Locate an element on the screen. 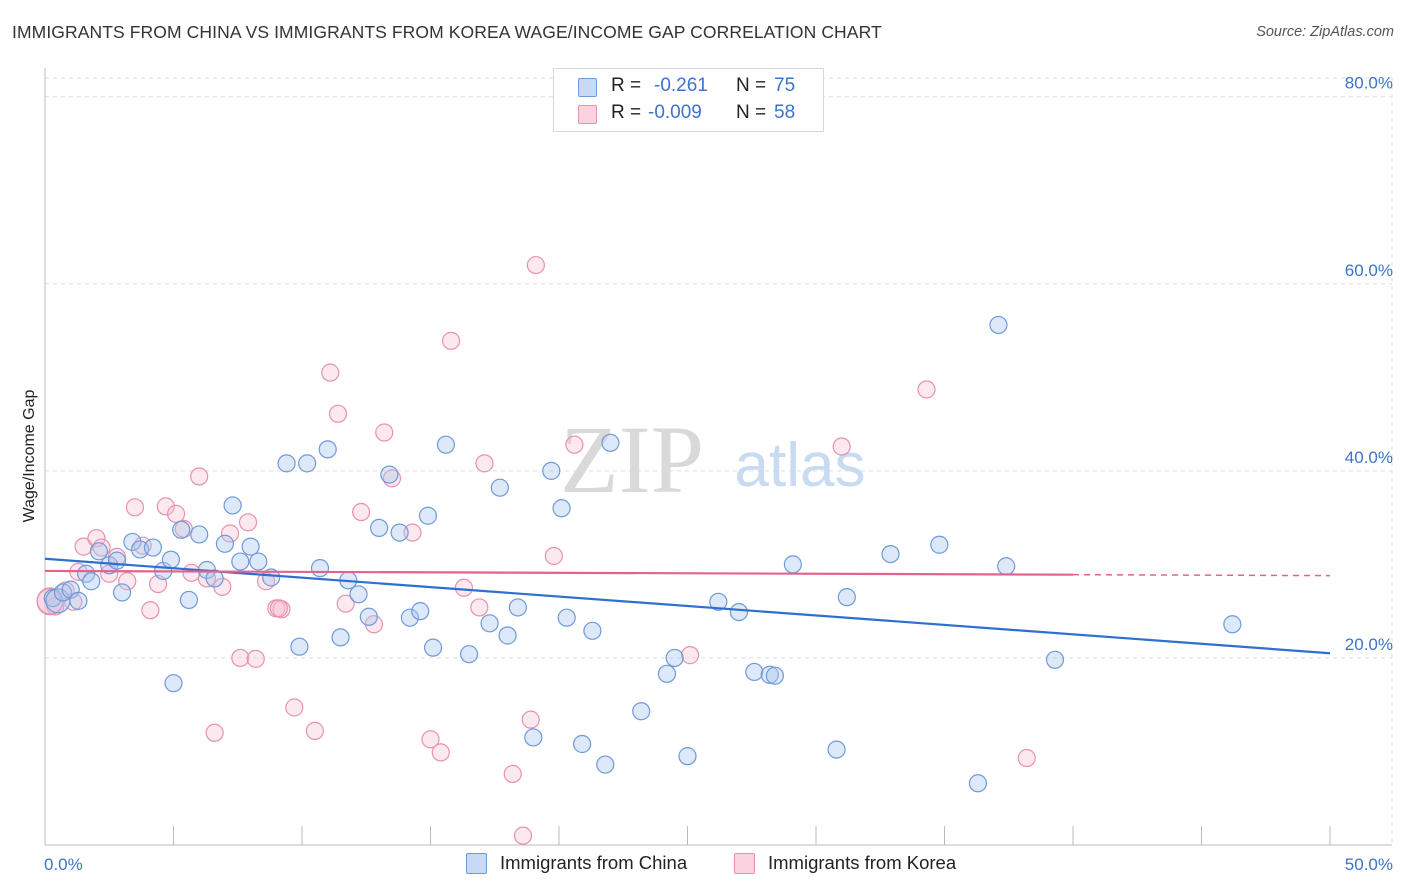  bottom-legend-swatch-china is located at coordinates (476, 863).